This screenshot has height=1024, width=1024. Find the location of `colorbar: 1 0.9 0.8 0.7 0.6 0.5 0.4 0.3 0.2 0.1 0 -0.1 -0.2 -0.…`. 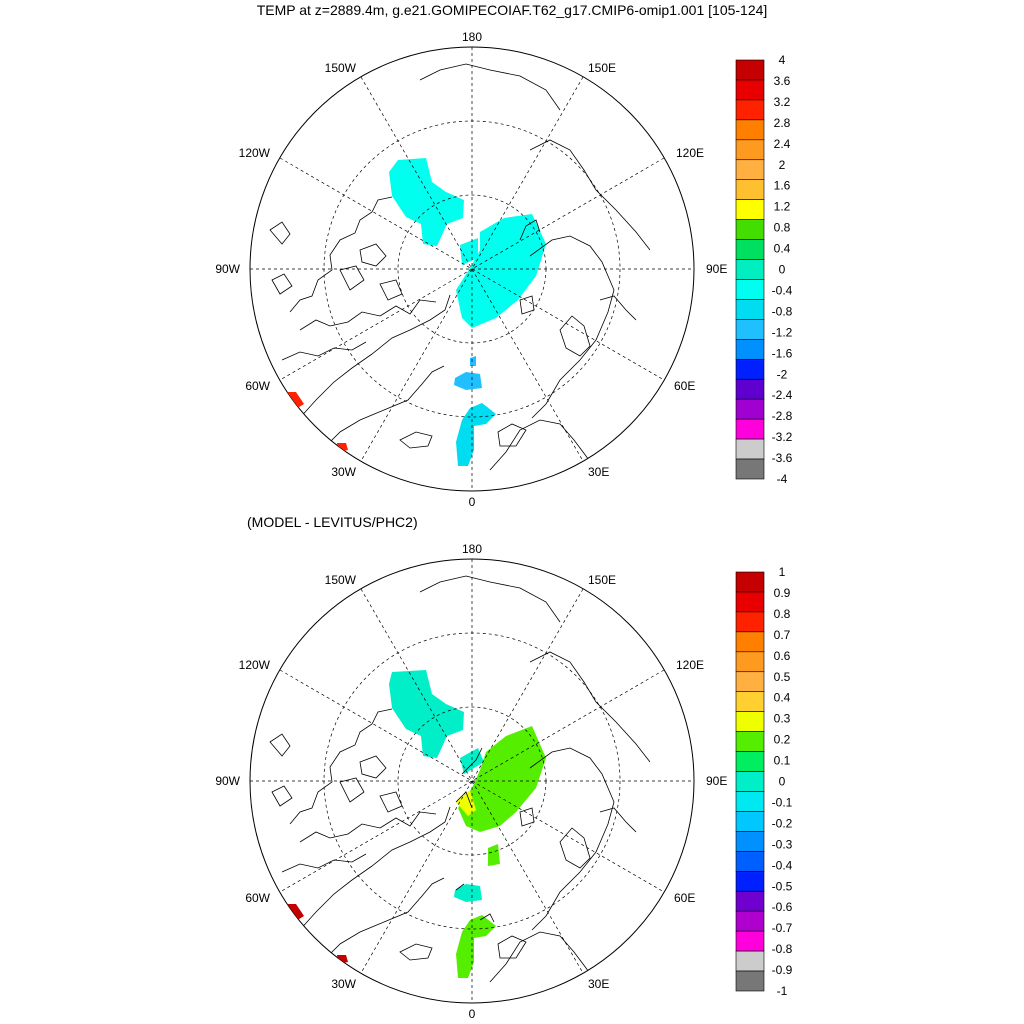

colorbar: 1 0.9 0.8 0.7 0.6 0.5 0.4 0.3 0.2 0.1 0 -0.1 -0.2 -0.… is located at coordinates (764, 781).